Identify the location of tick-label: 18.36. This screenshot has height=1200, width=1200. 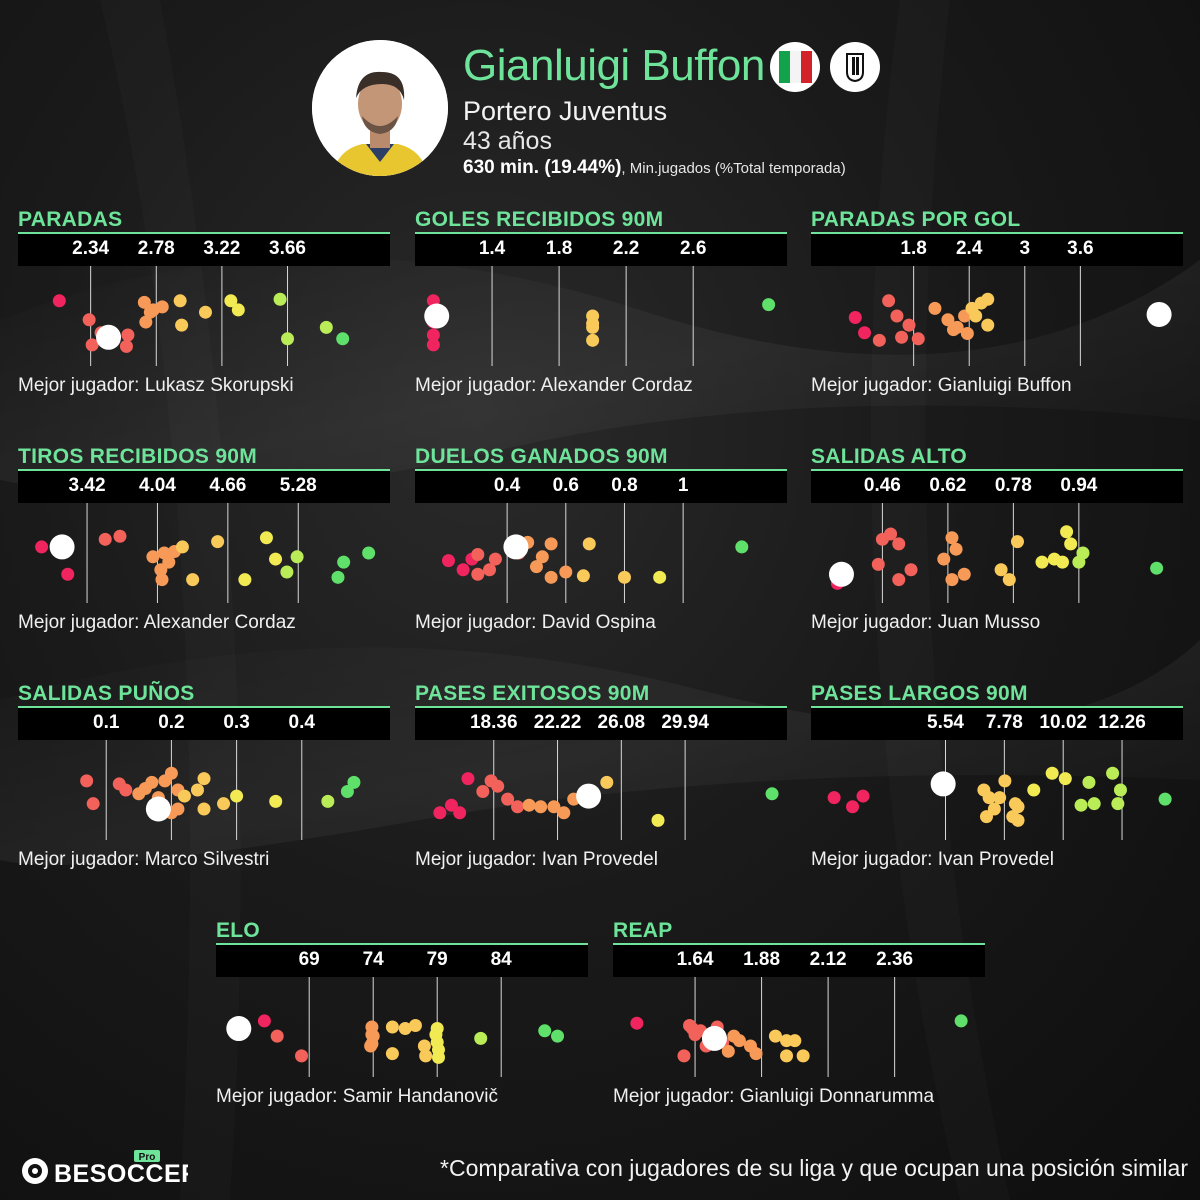
(493, 722).